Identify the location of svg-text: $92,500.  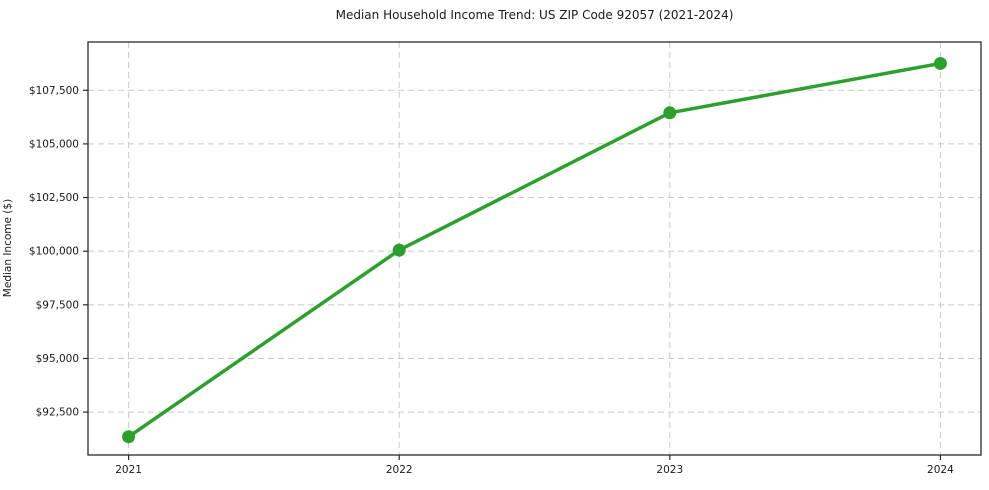
(57, 413).